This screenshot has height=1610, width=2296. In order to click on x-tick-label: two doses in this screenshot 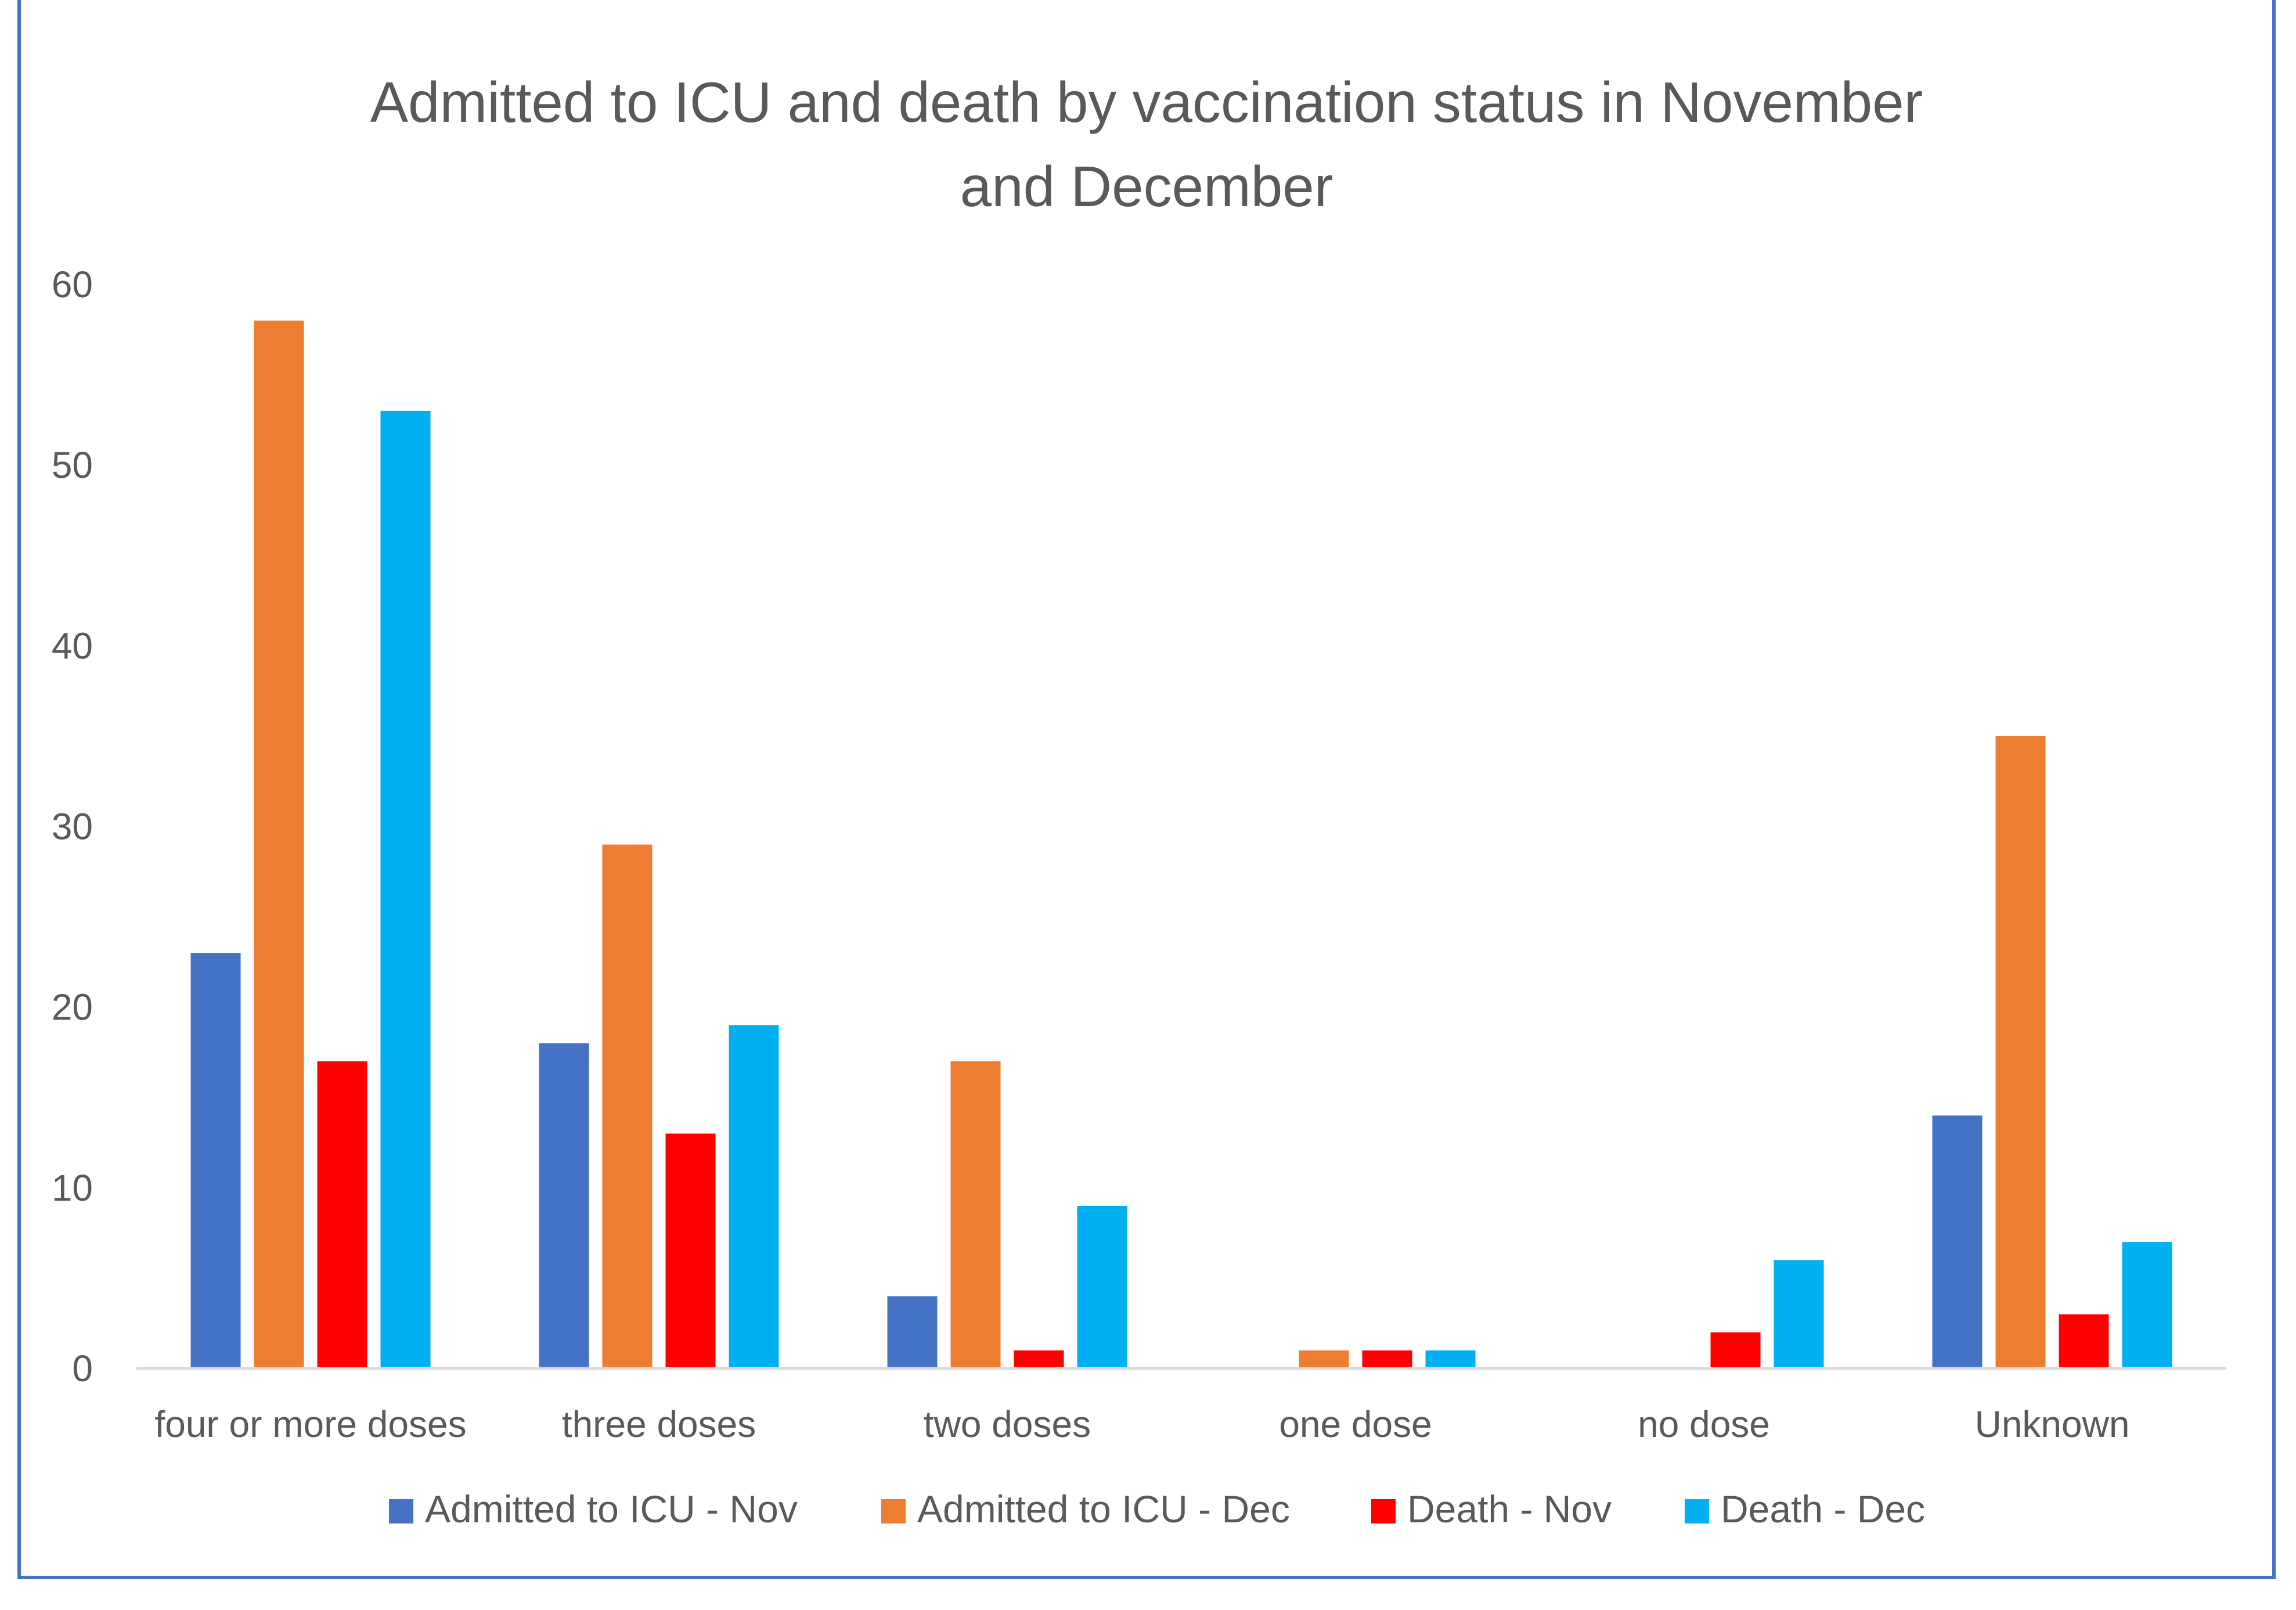, I will do `click(1008, 1424)`.